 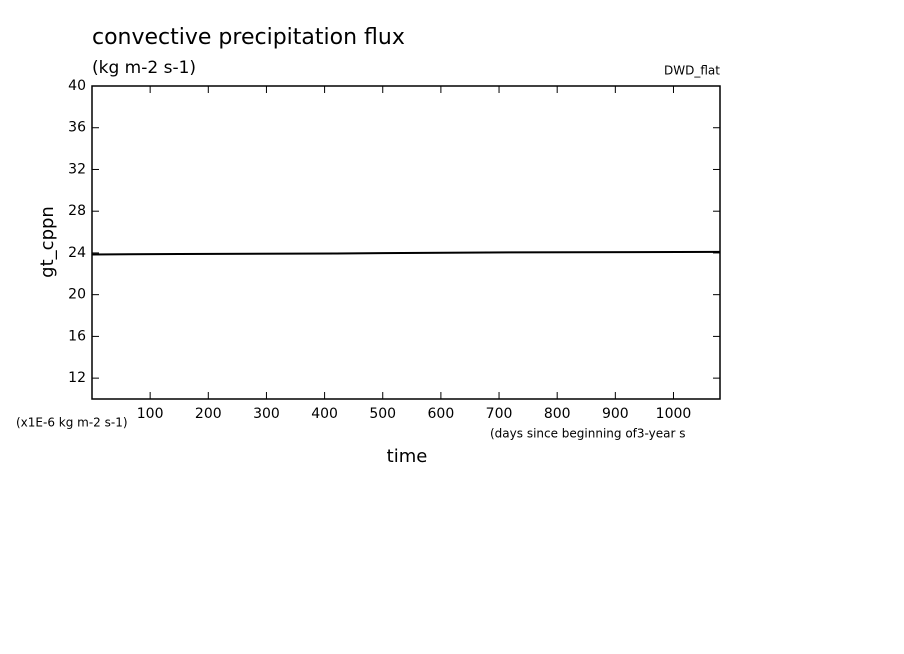 What do you see at coordinates (324, 414) in the screenshot?
I see `x-tick-label: 400` at bounding box center [324, 414].